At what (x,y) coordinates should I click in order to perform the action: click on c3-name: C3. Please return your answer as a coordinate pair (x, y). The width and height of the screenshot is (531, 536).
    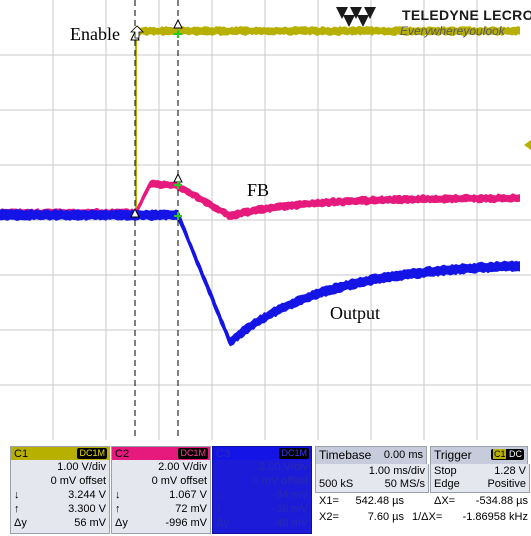
    Looking at the image, I should click on (223, 453).